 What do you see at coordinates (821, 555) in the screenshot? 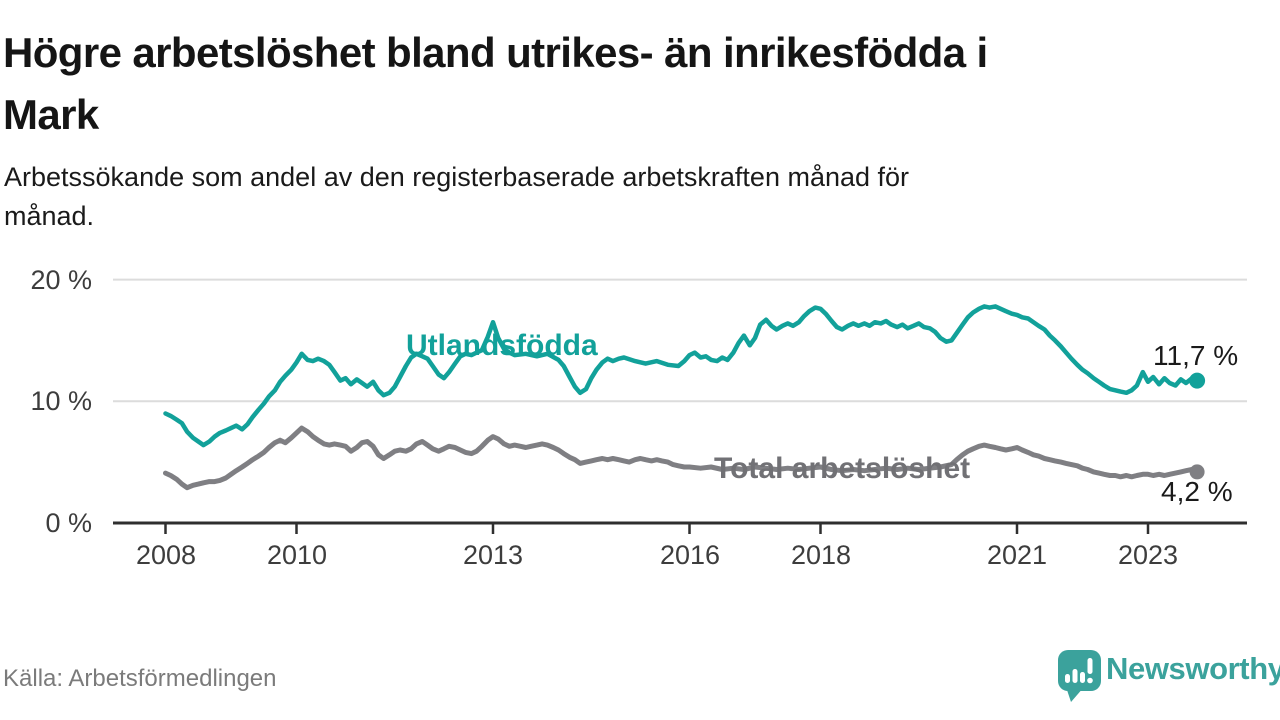
I see `x-tick-label-2018: 2018` at bounding box center [821, 555].